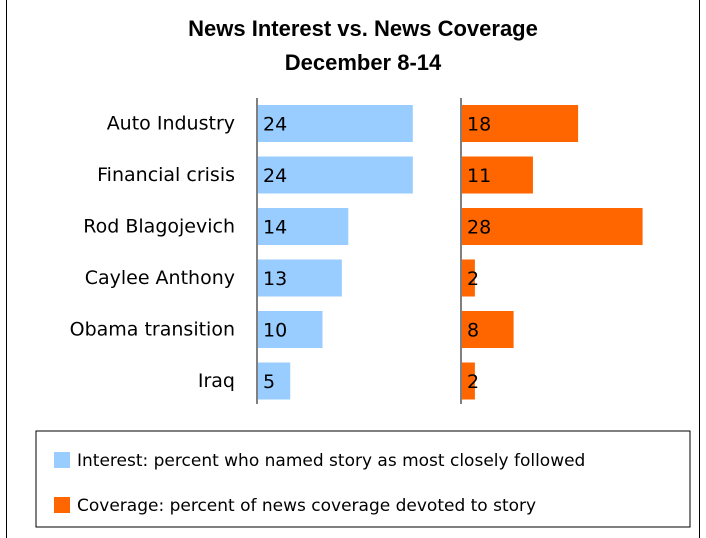  What do you see at coordinates (216, 381) in the screenshot?
I see `category-label: Iraq` at bounding box center [216, 381].